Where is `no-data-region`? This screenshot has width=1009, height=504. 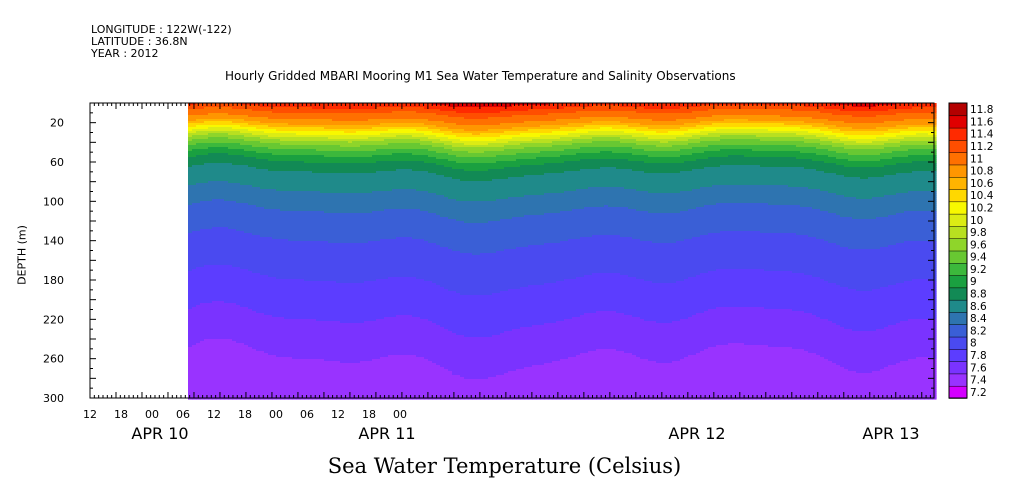
no-data-region is located at coordinates (139, 250).